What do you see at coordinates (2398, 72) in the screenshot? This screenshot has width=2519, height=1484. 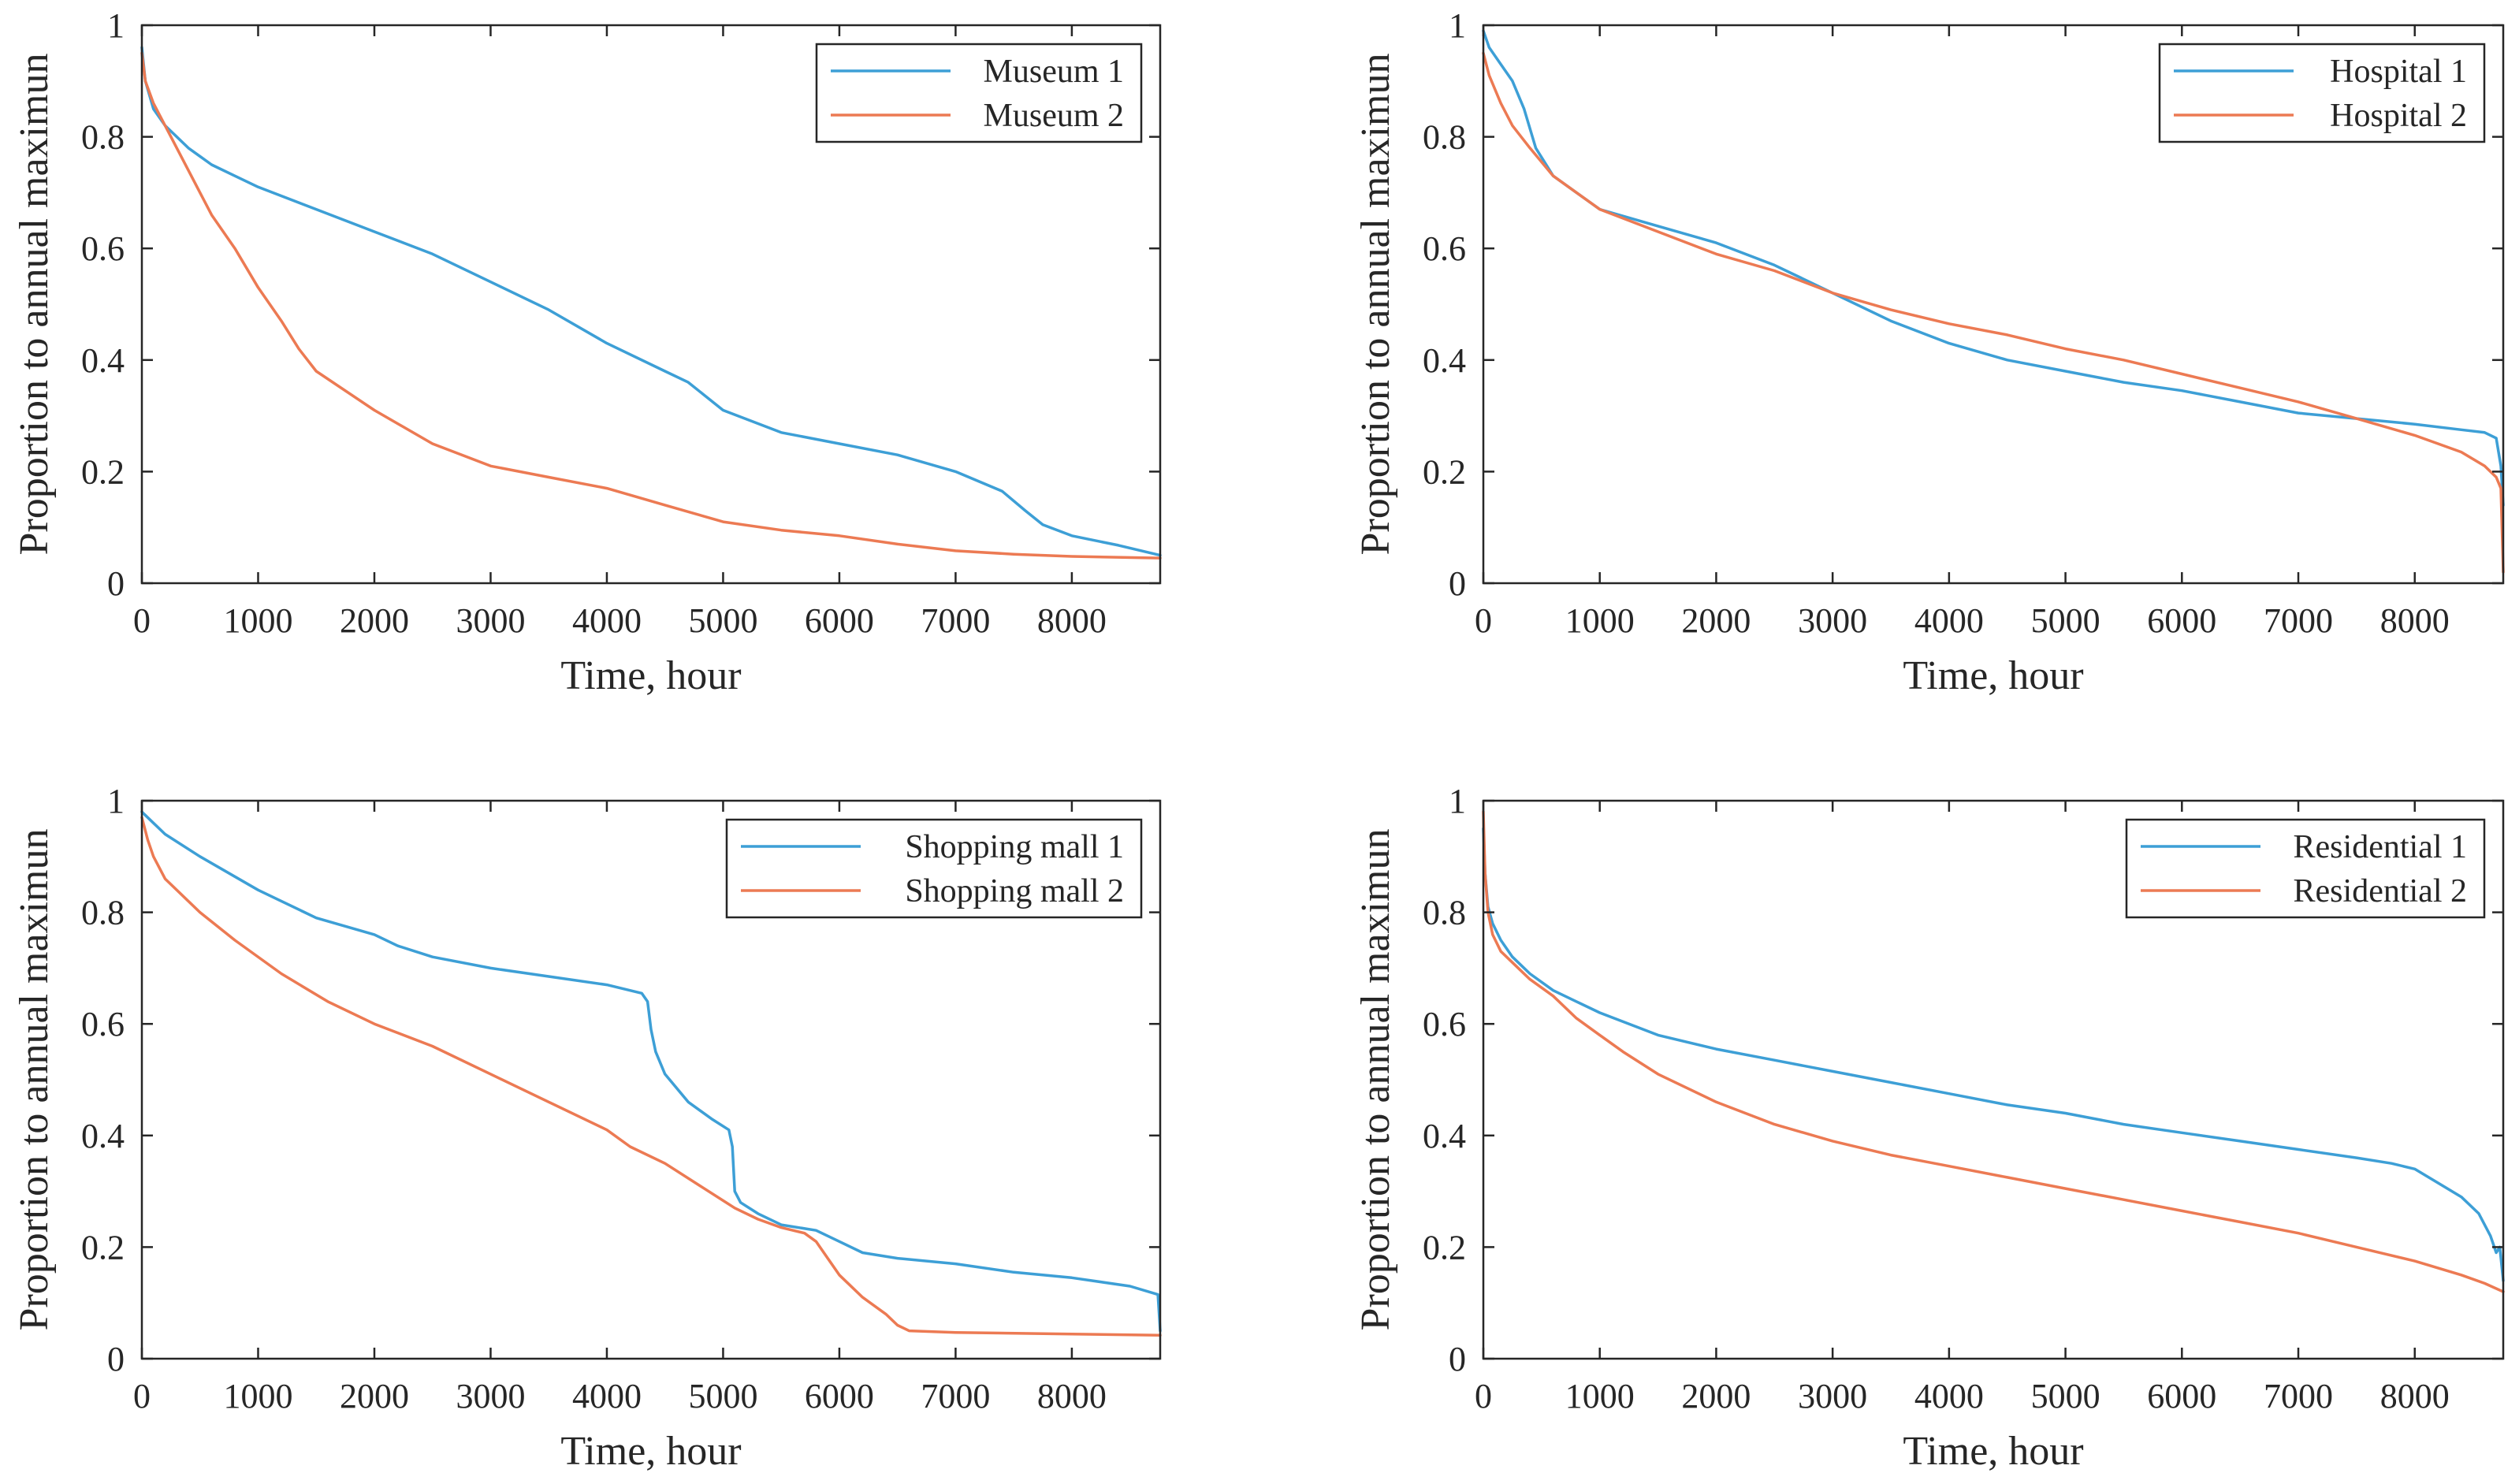 I see `legend-label-1: Hospital 1` at bounding box center [2398, 72].